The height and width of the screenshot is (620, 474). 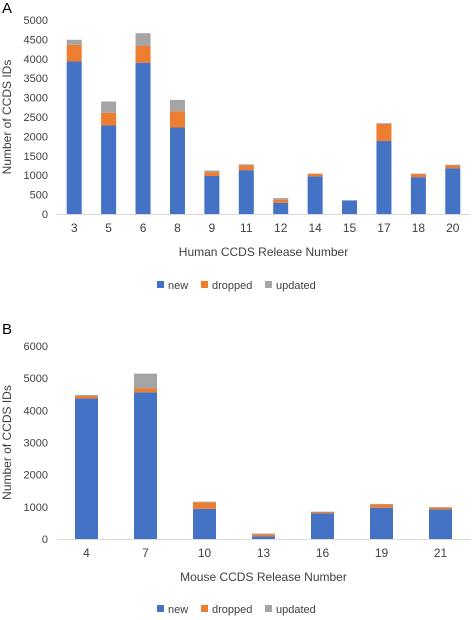 I want to click on chart1-x-tick-label: 18, so click(x=419, y=228).